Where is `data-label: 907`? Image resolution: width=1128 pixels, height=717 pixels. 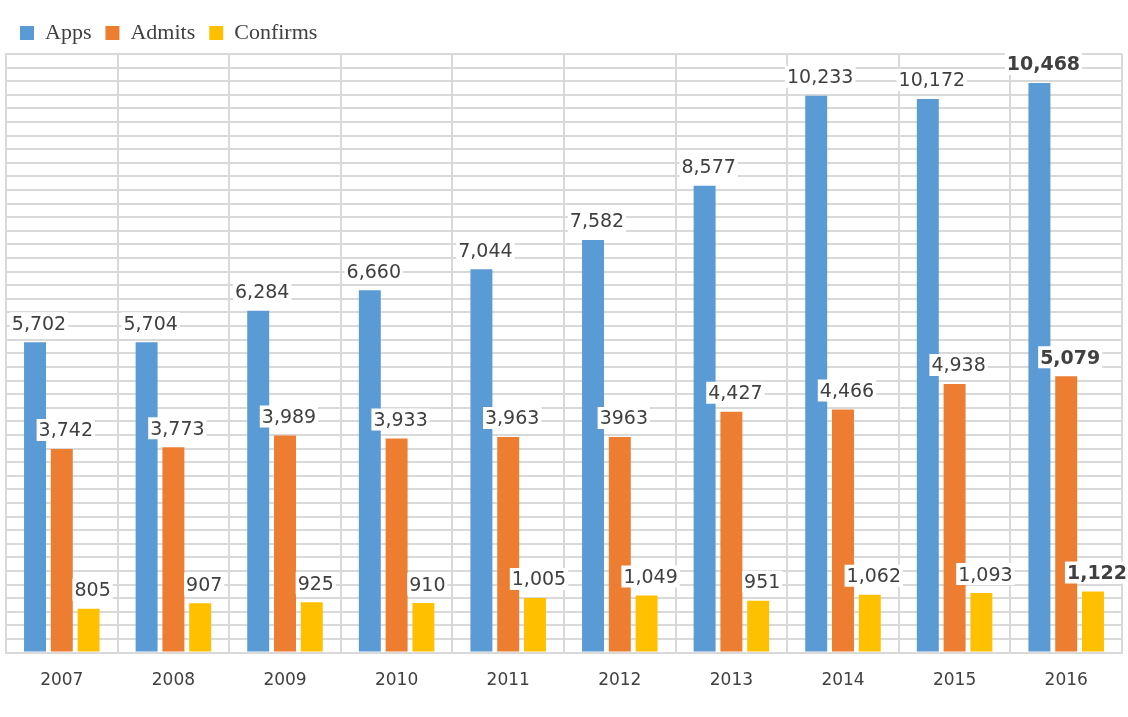
data-label: 907 is located at coordinates (204, 583).